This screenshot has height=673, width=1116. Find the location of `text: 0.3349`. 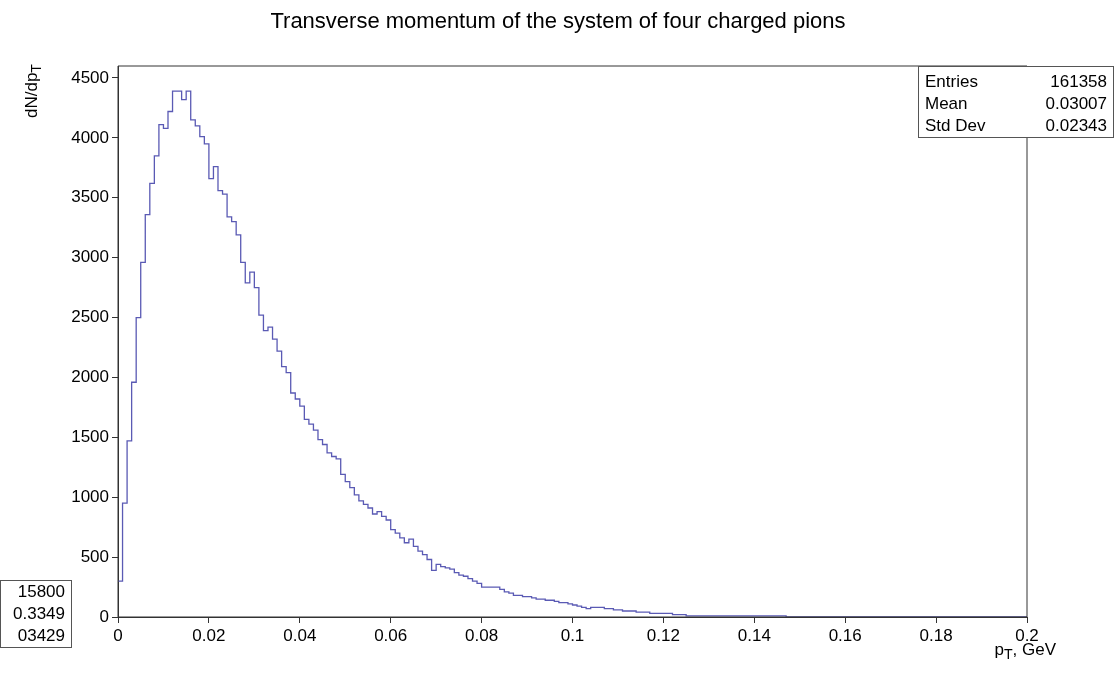

text: 0.3349 is located at coordinates (39, 614).